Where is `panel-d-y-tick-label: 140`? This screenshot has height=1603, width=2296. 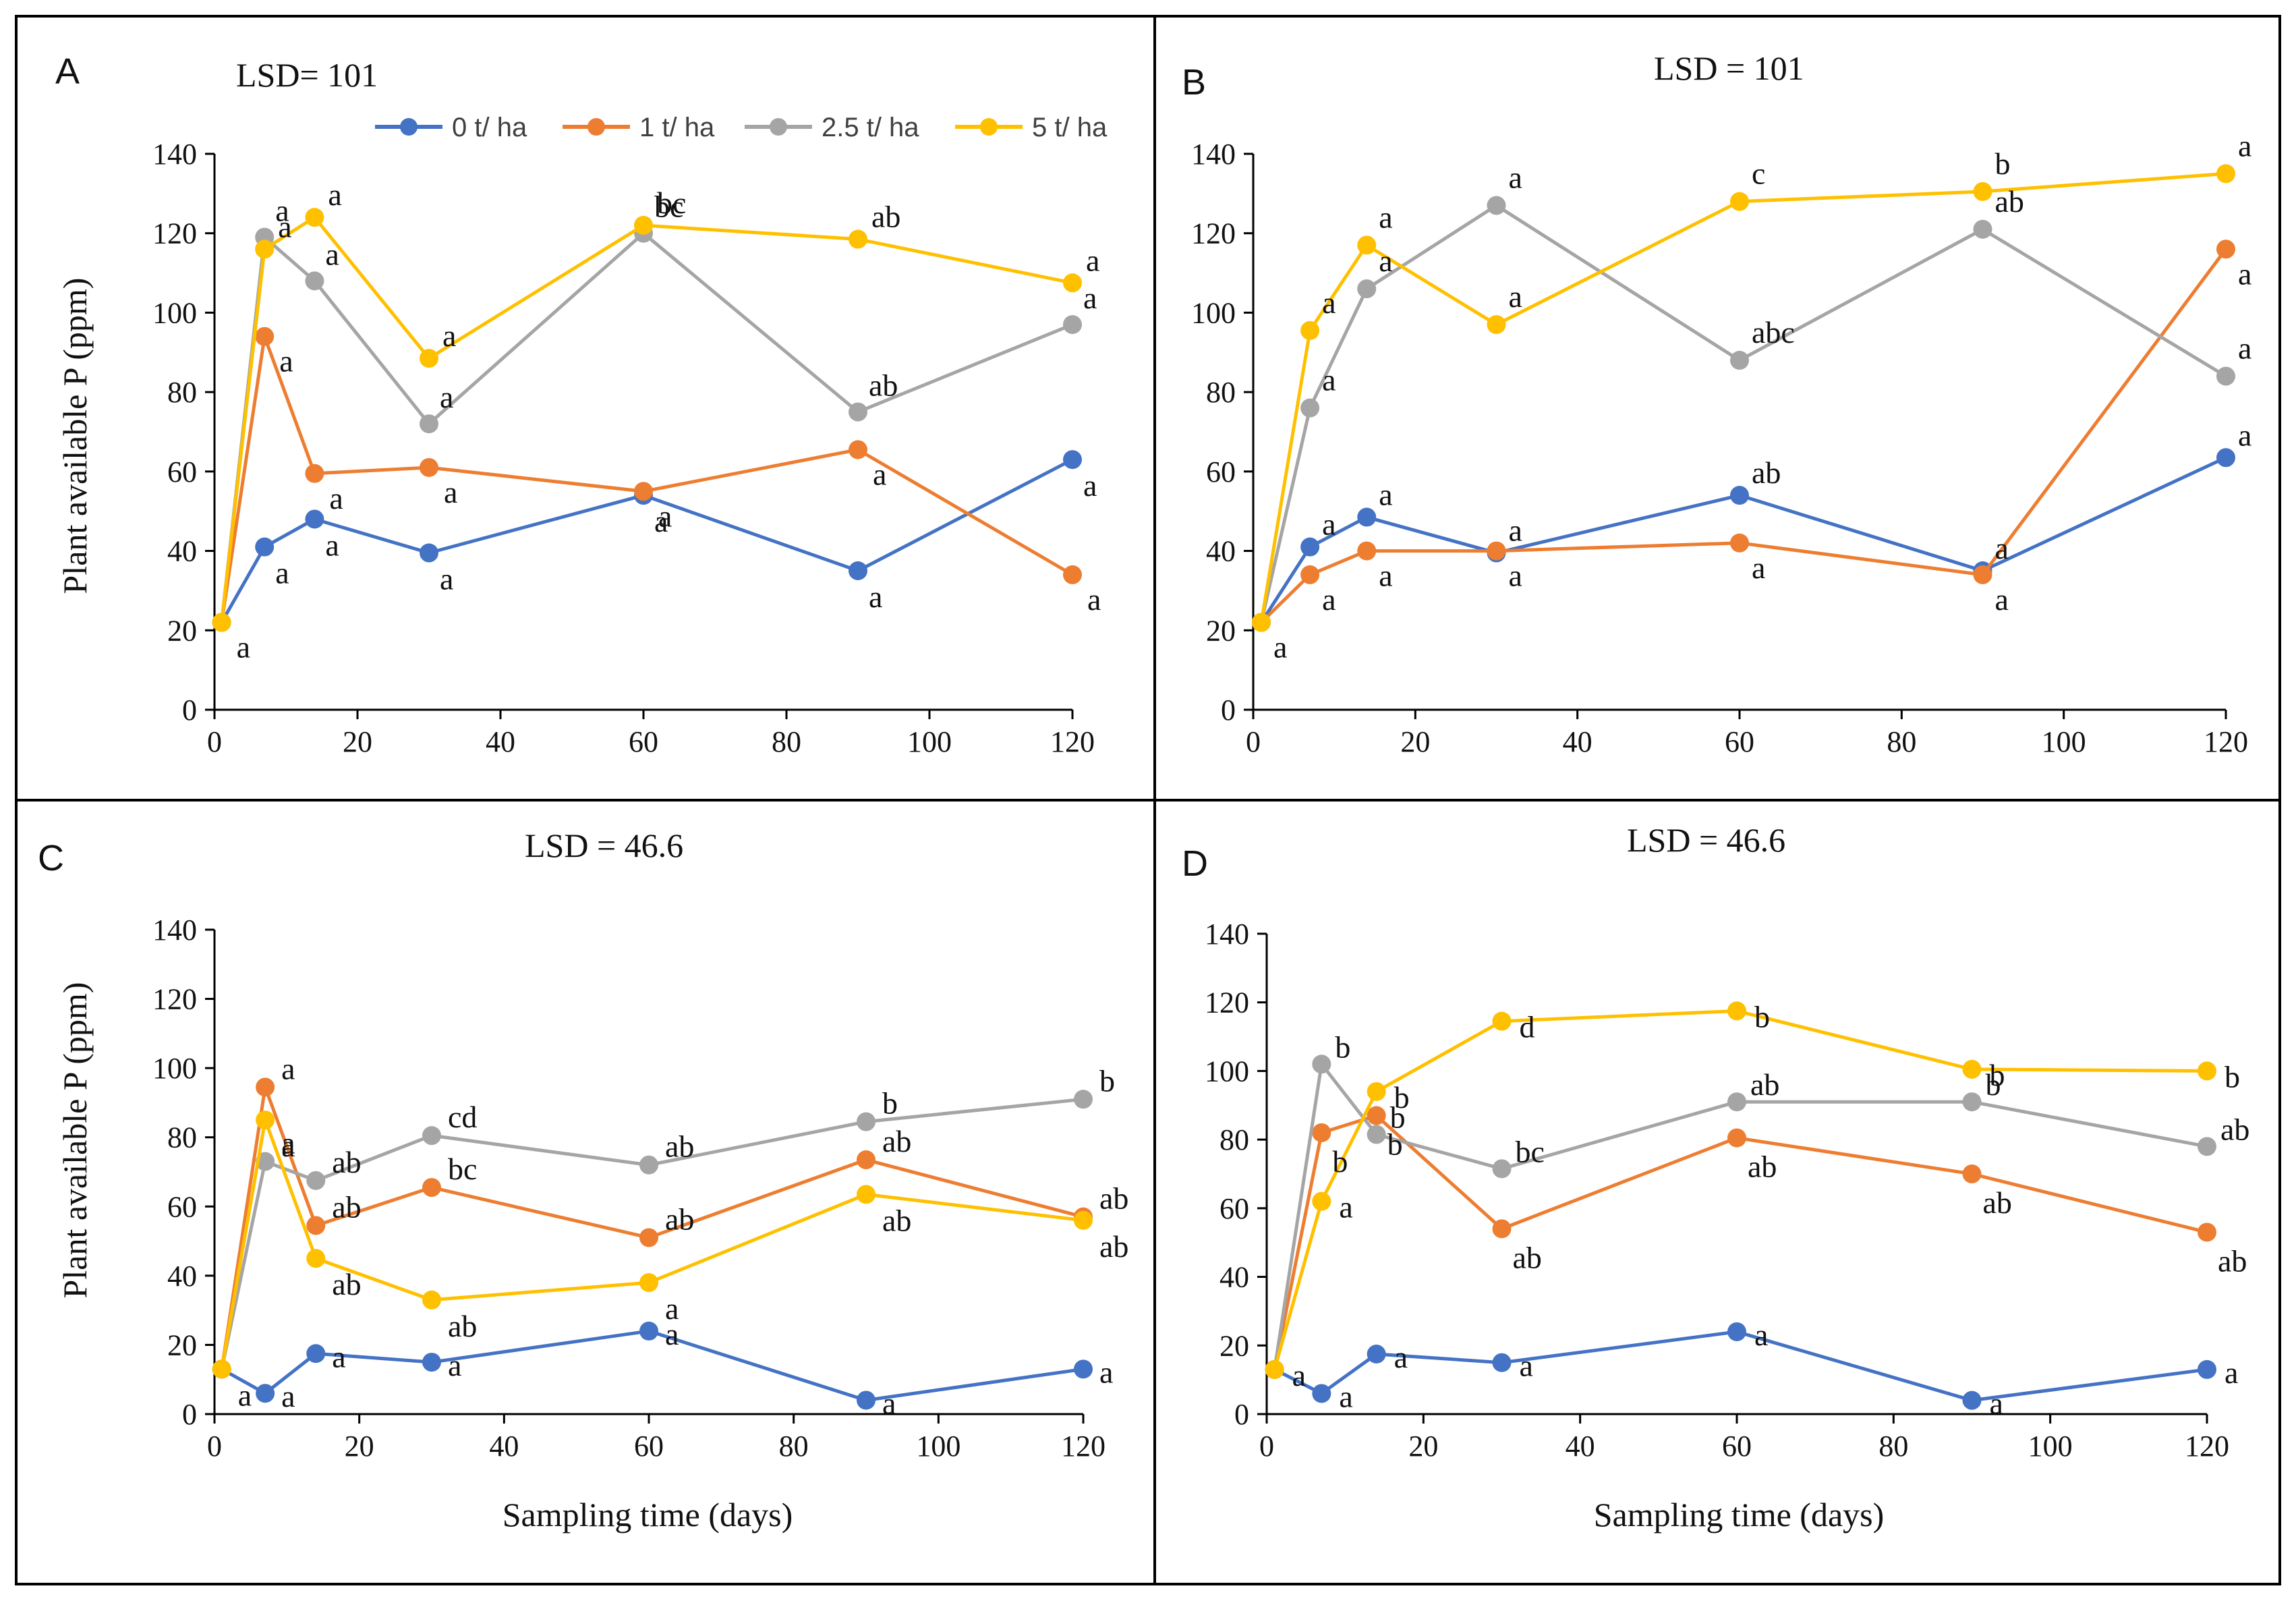 panel-d-y-tick-label: 140 is located at coordinates (1227, 934).